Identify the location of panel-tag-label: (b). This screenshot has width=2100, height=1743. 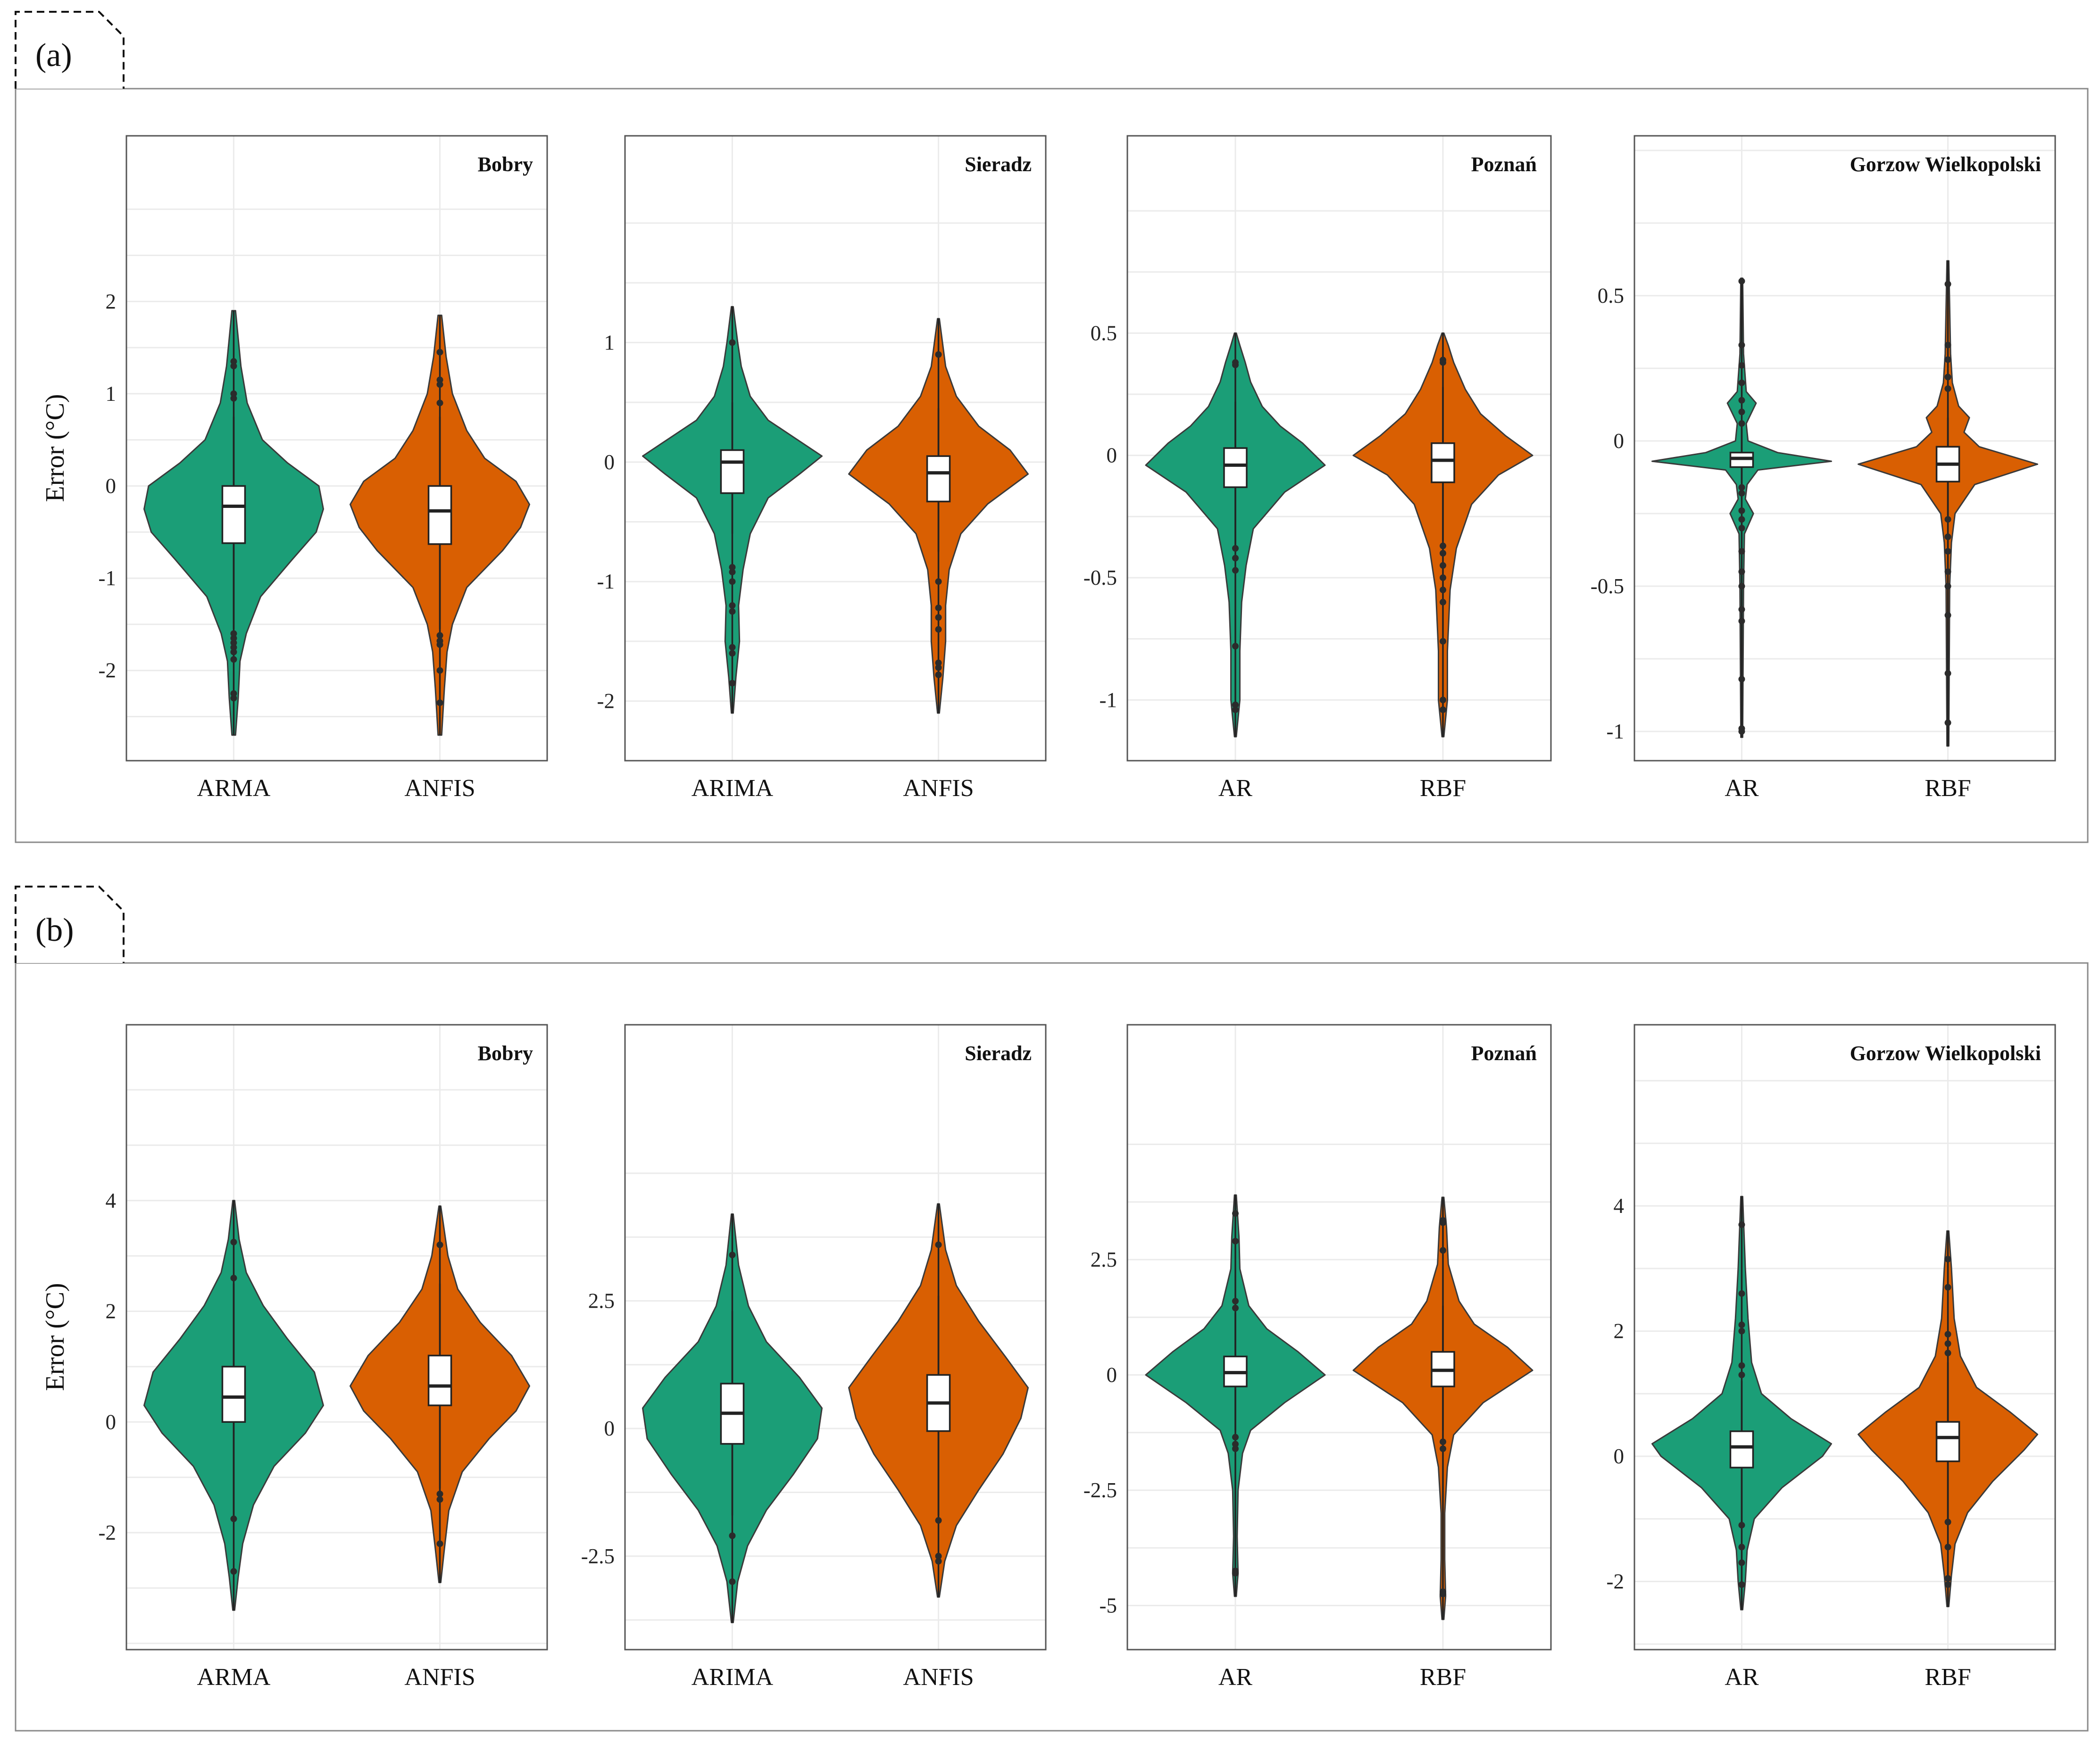
(55, 930).